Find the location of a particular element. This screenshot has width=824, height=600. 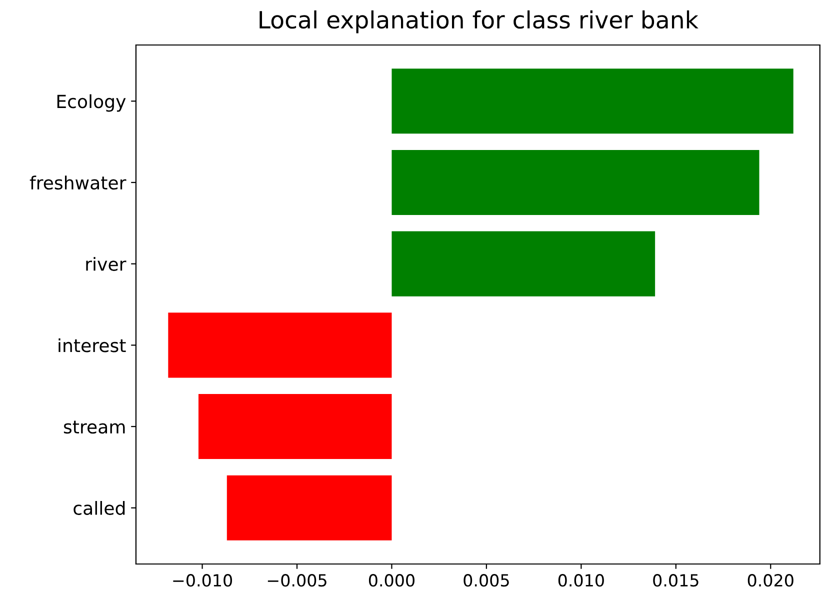

y-tick-label: river is located at coordinates (106, 263).